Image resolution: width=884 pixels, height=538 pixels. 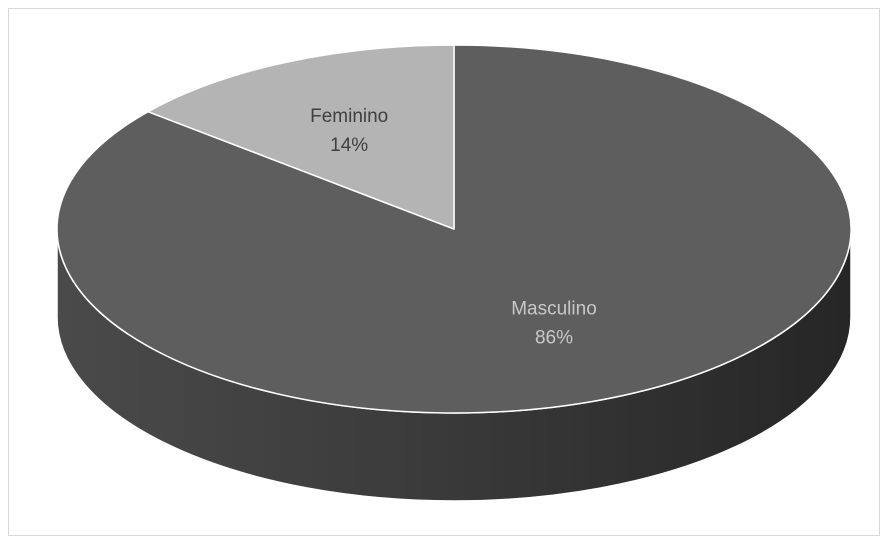 I want to click on slice-label-feminino: Feminino, so click(x=349, y=116).